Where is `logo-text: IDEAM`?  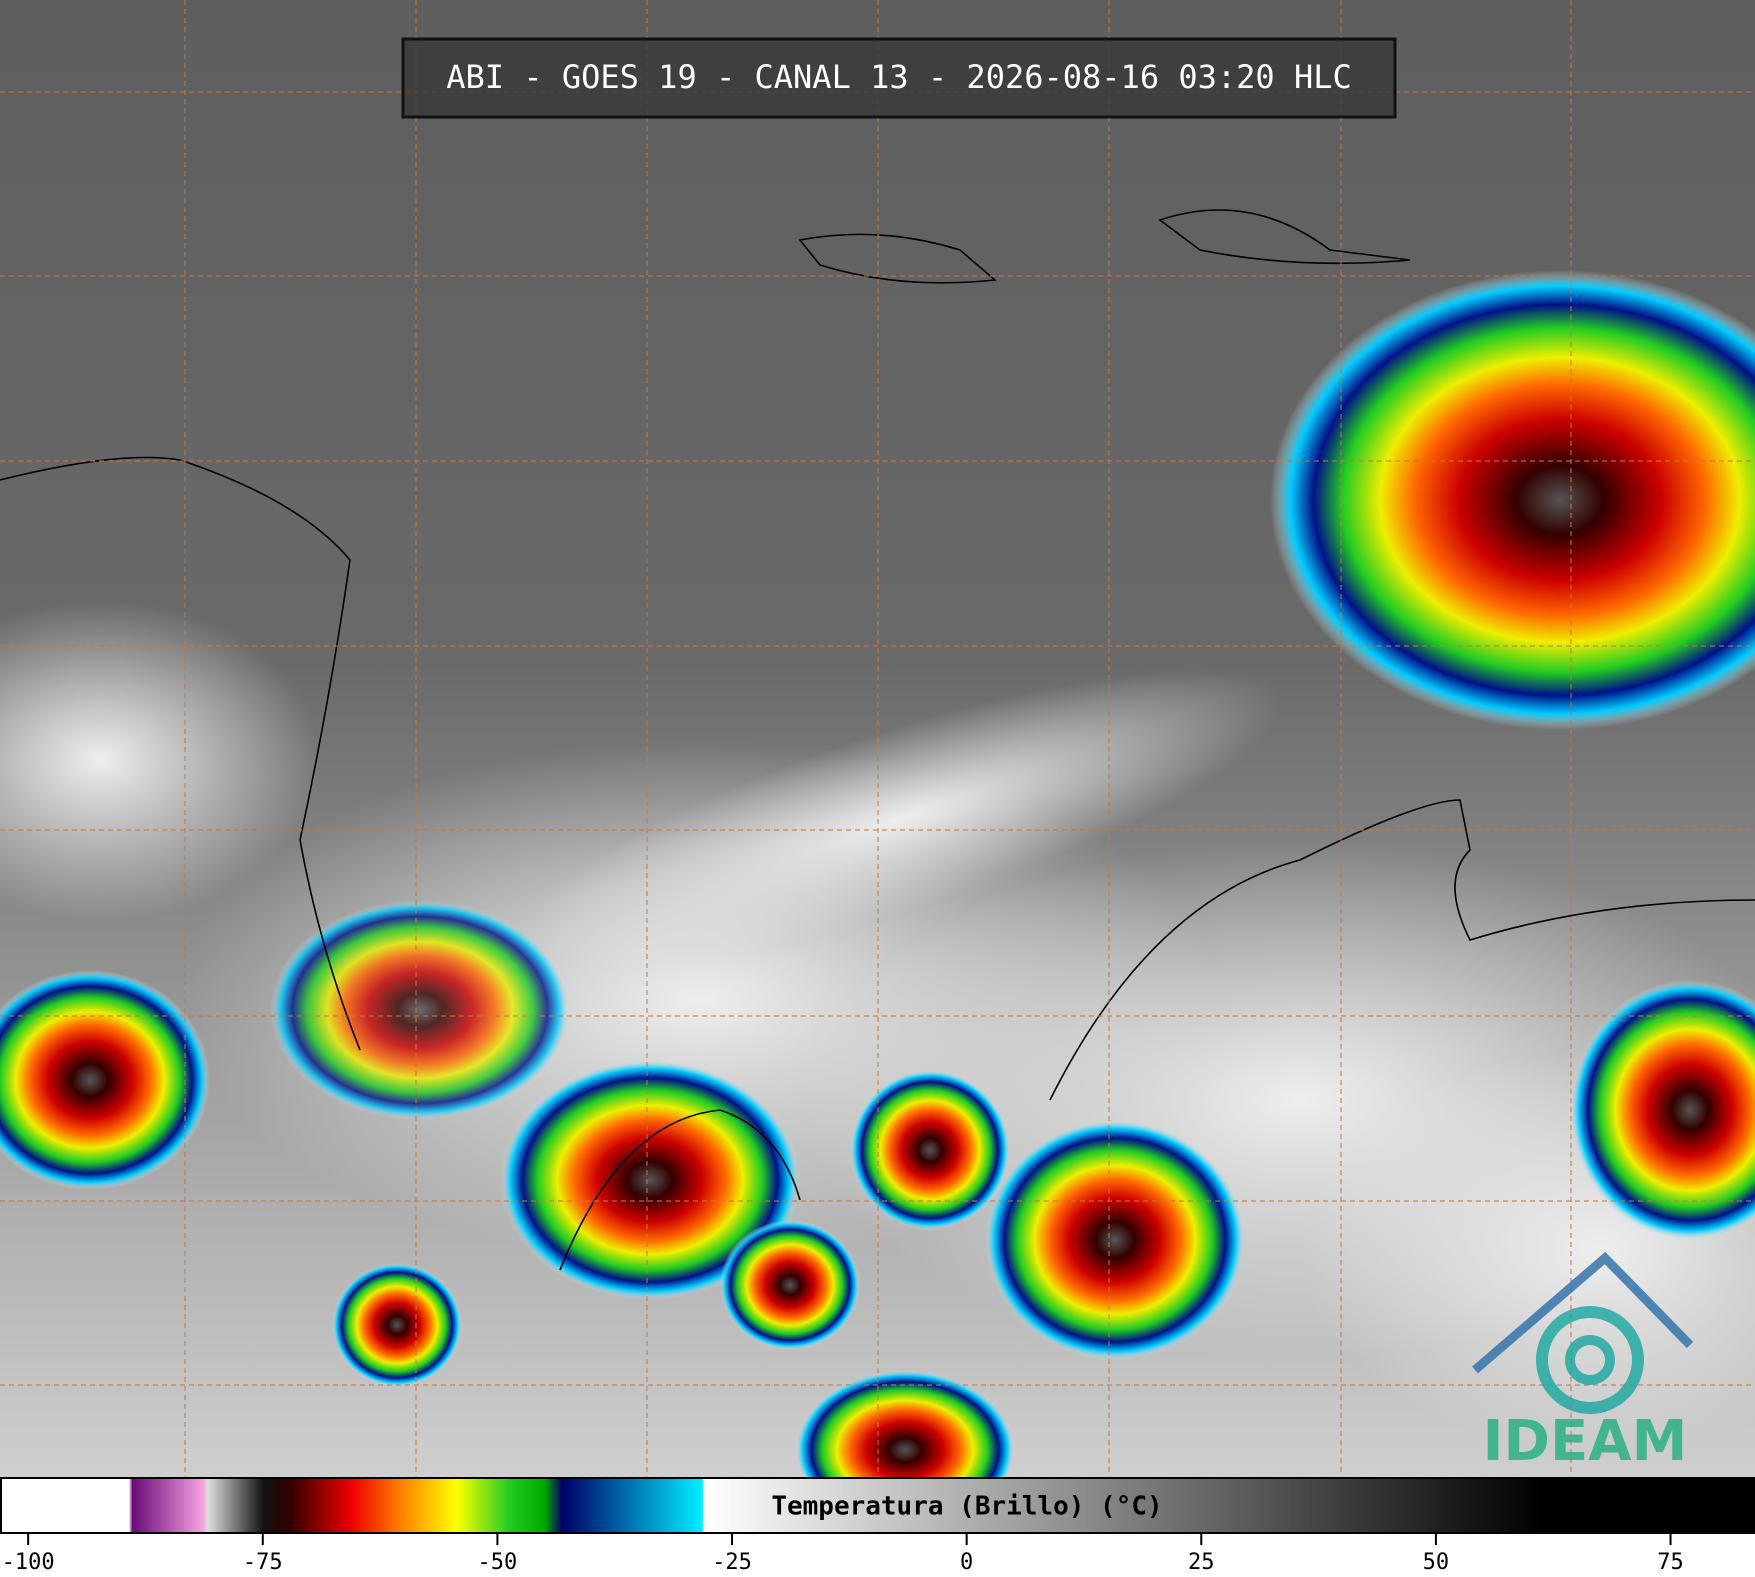
logo-text: IDEAM is located at coordinates (1585, 1441).